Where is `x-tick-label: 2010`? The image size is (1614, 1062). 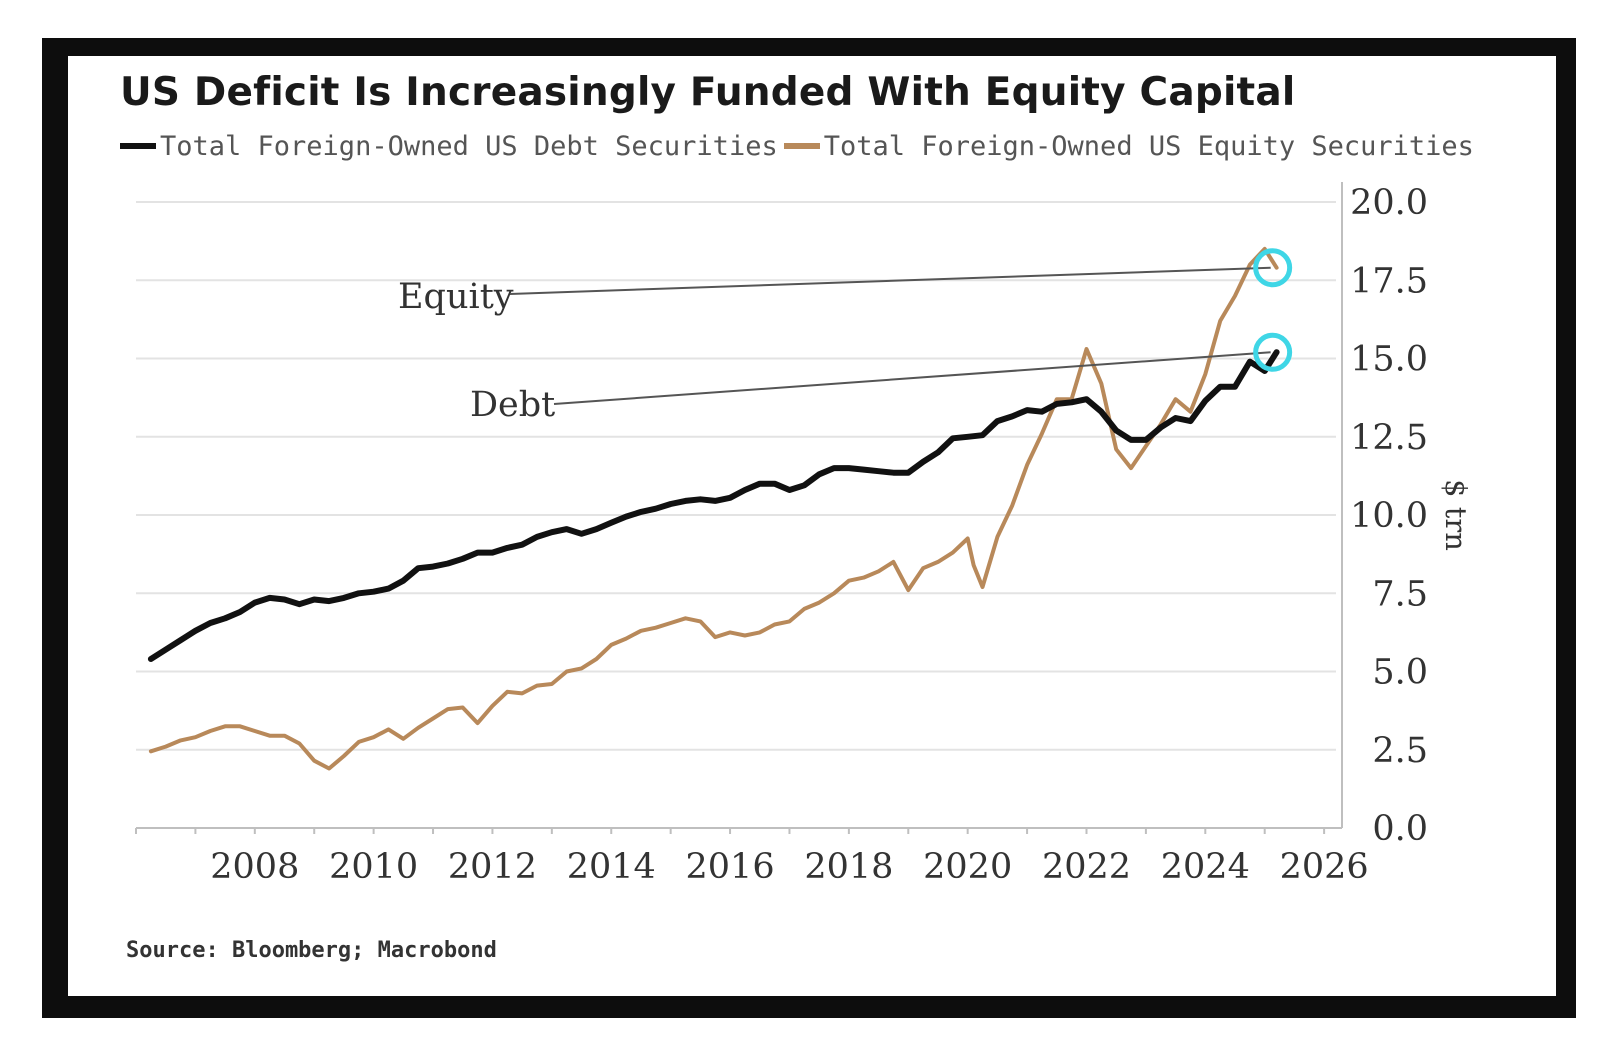 x-tick-label: 2010 is located at coordinates (373, 867).